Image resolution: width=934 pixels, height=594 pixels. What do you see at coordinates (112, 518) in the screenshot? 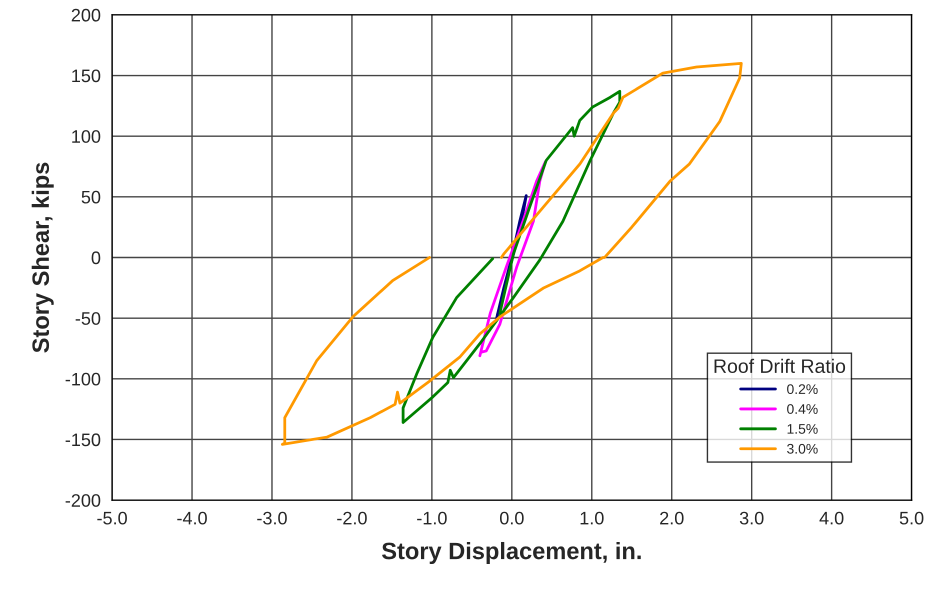
I see `x-tick-label: -5.0` at bounding box center [112, 518].